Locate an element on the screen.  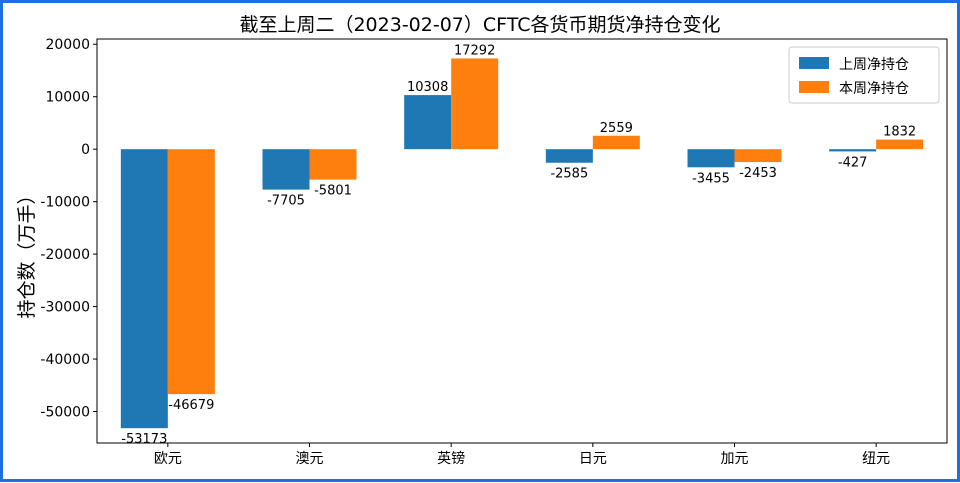
chart-title: 截至上周二（2023-02-07）CFTC各货币期货净持仓变化 is located at coordinates (479, 25).